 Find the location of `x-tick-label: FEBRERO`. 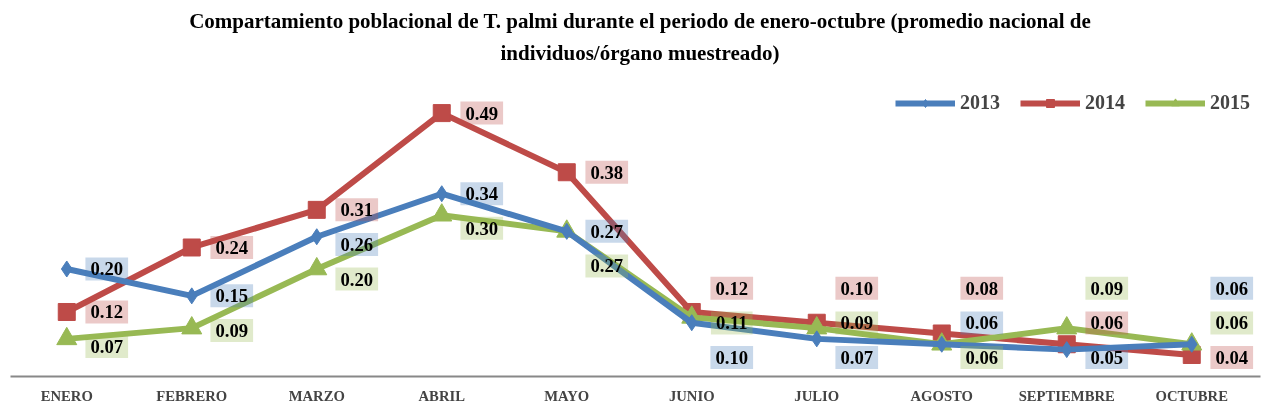

x-tick-label: FEBRERO is located at coordinates (192, 395).